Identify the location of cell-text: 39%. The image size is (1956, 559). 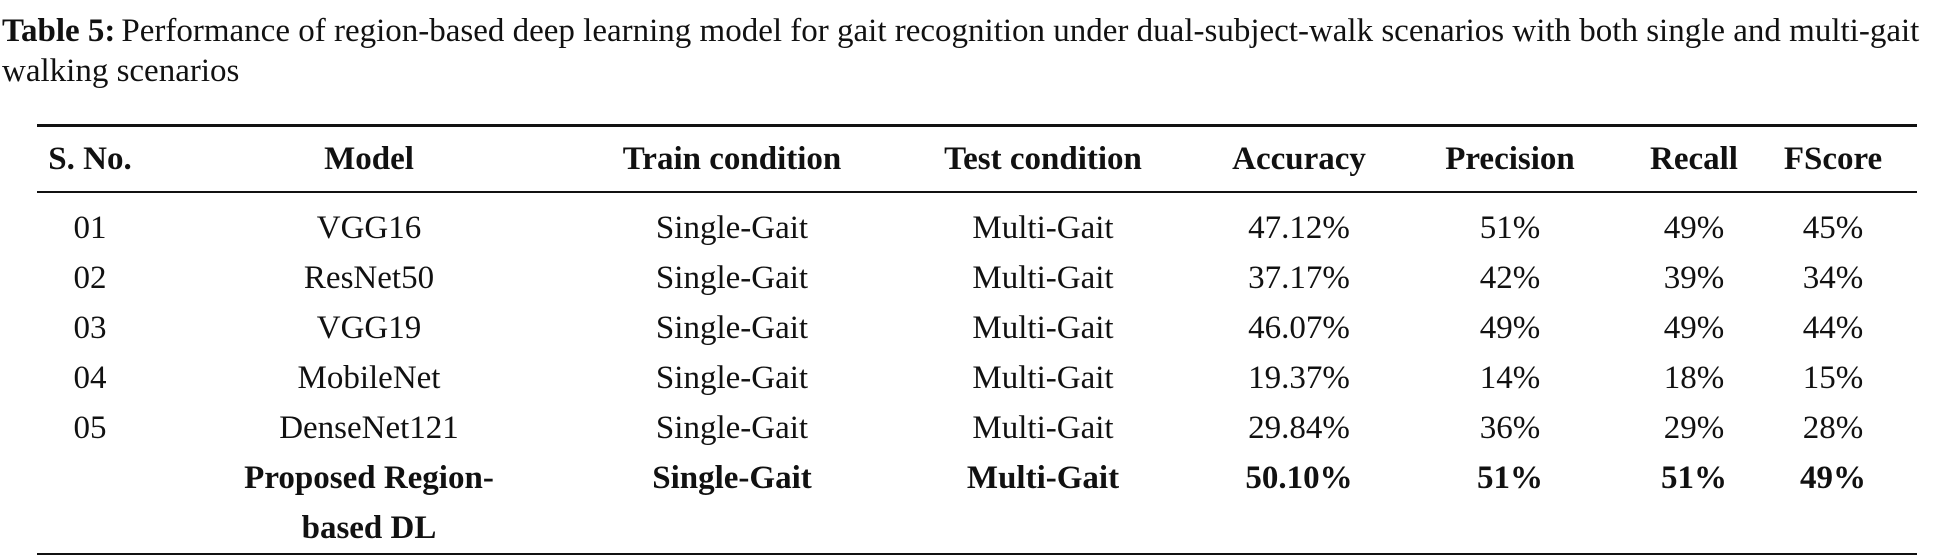
(1694, 278).